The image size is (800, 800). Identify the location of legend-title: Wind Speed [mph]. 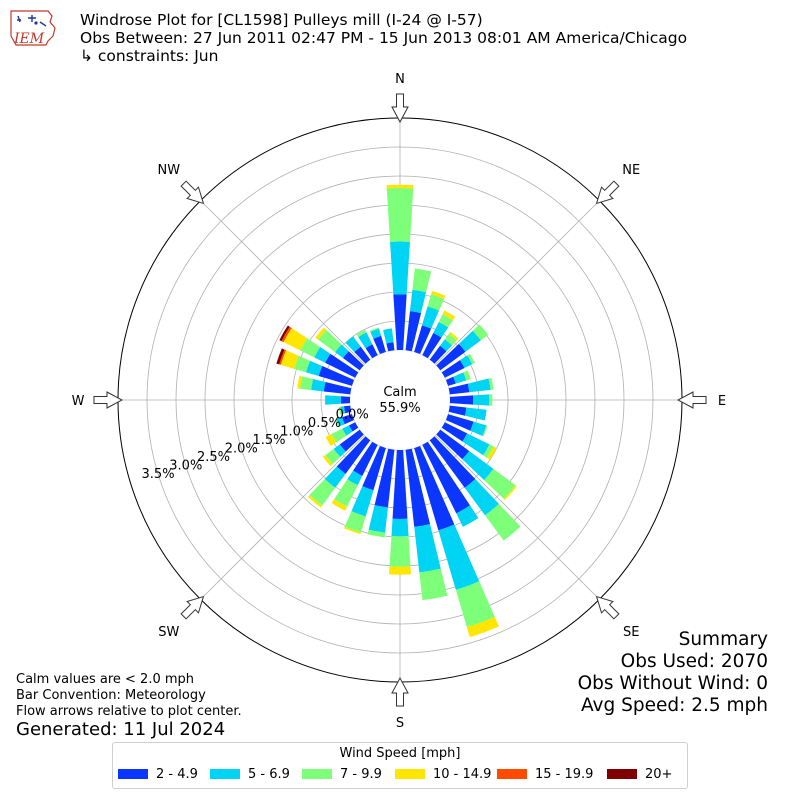
(400, 753).